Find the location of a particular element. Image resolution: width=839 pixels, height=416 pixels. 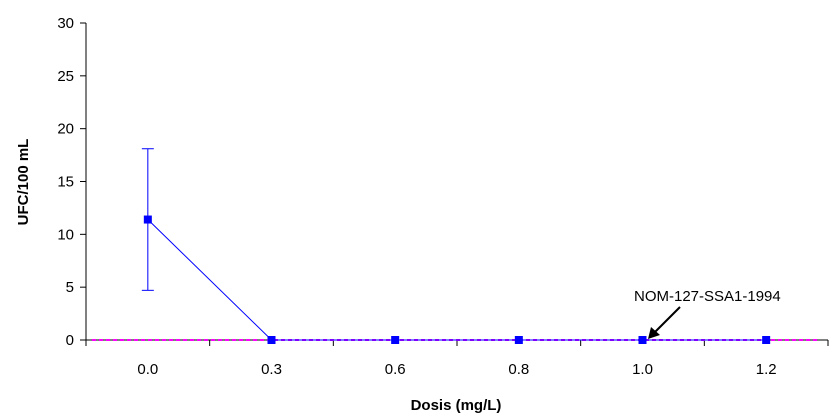

x-tick-label: 0.0 is located at coordinates (147, 369).